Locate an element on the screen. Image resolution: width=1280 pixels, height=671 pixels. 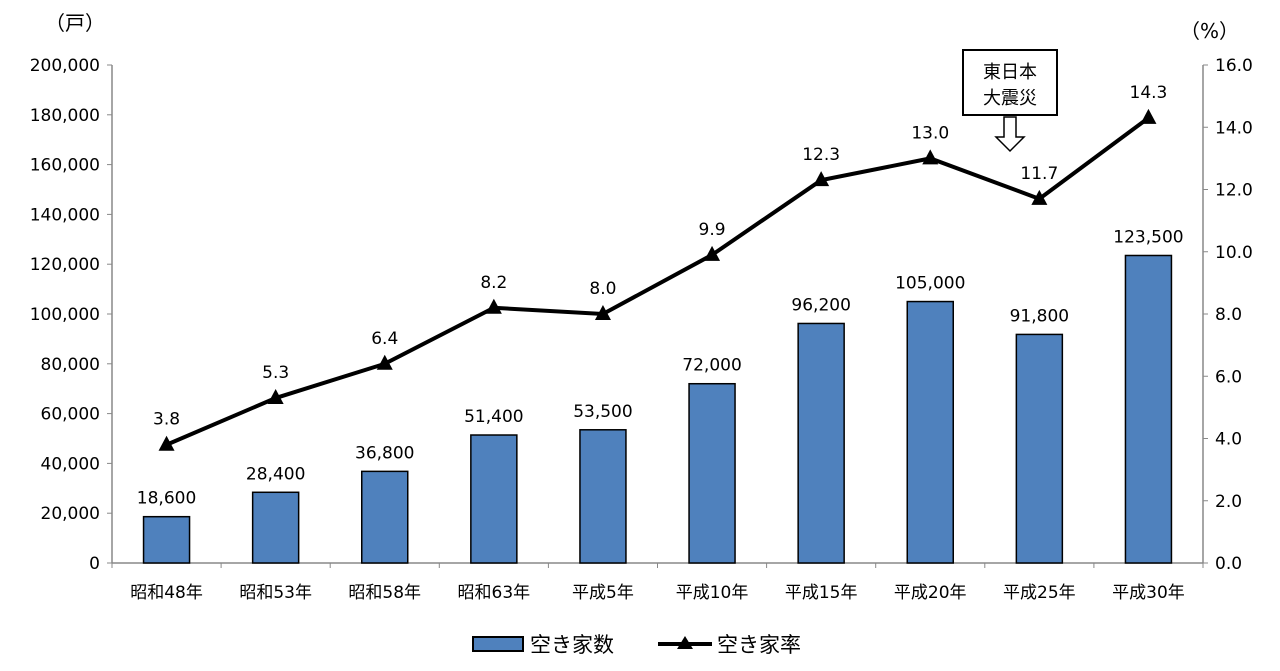
right-tick-label: 14.0 is located at coordinates (1234, 128).